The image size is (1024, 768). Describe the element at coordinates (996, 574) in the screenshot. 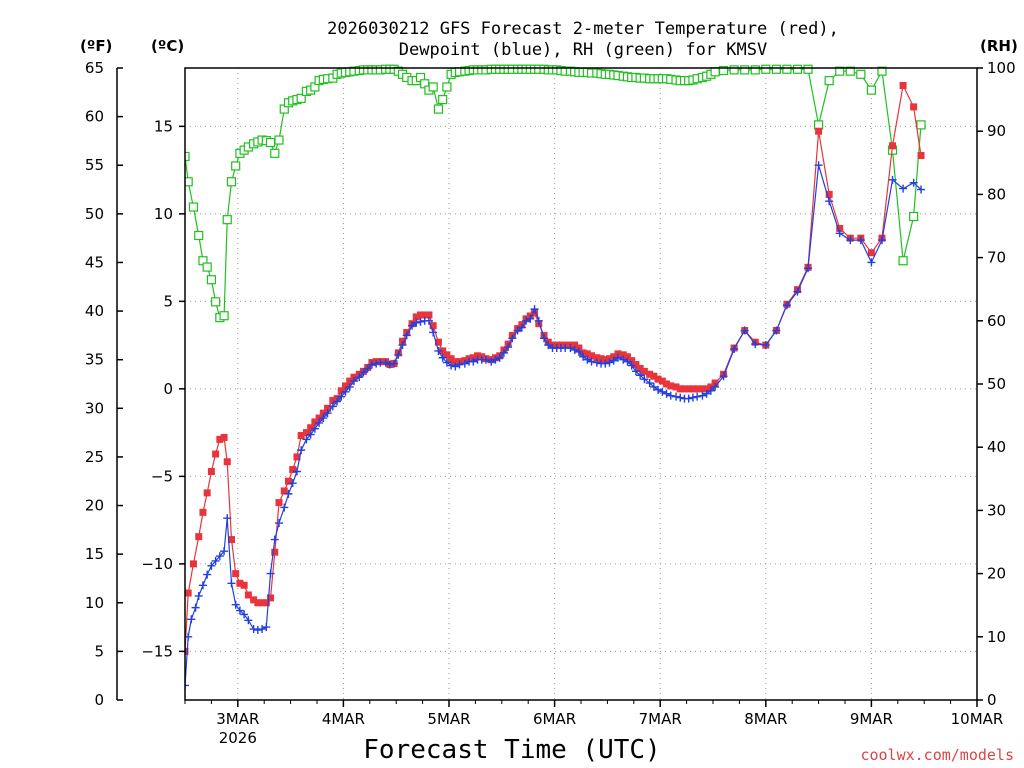

I see `rh-tick-label: 20` at that location.